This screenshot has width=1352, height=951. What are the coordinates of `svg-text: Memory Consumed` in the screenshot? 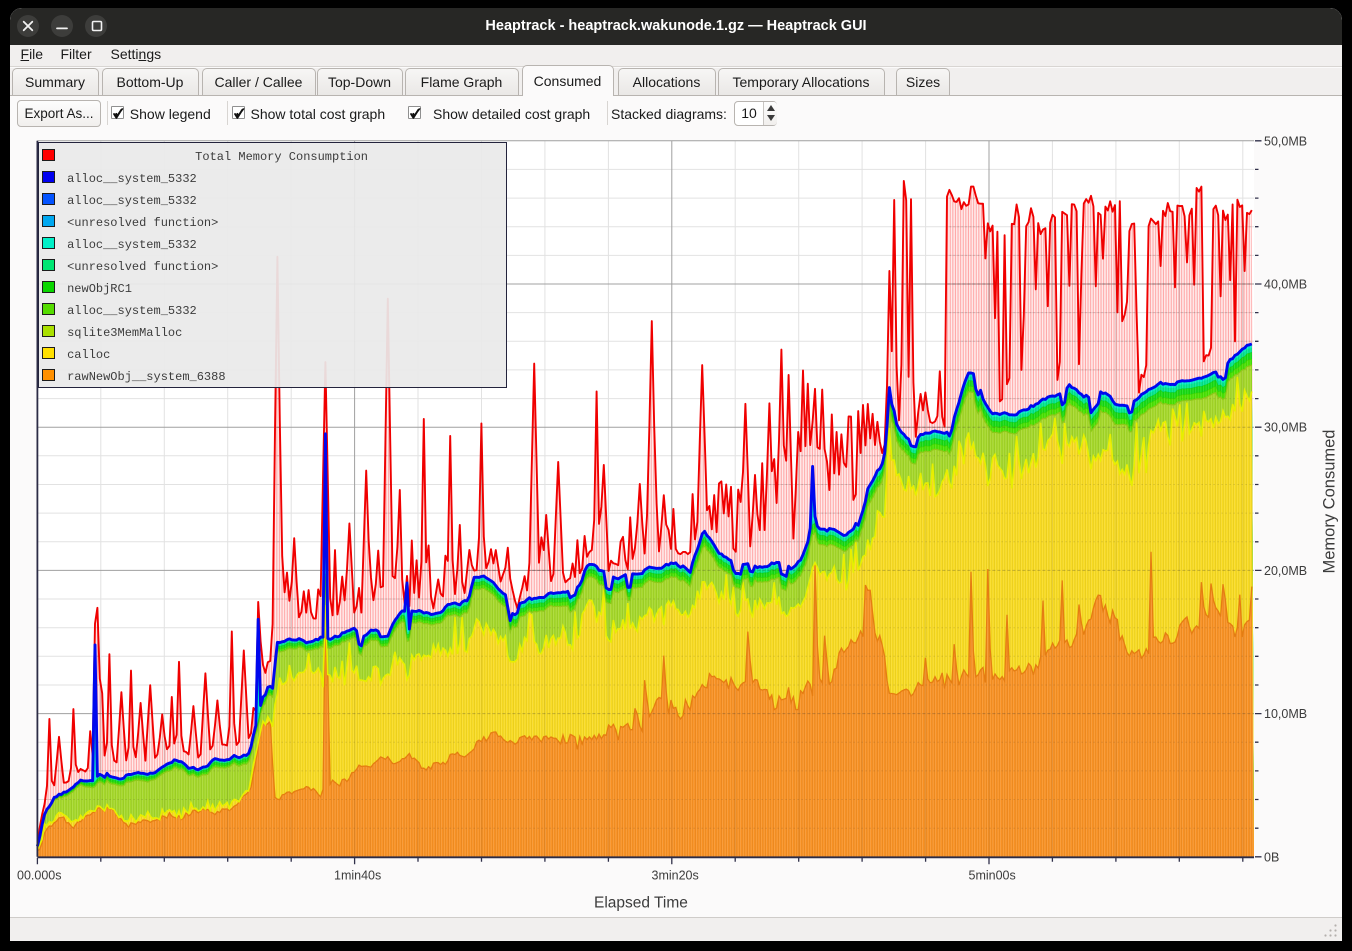 It's located at (1330, 502).